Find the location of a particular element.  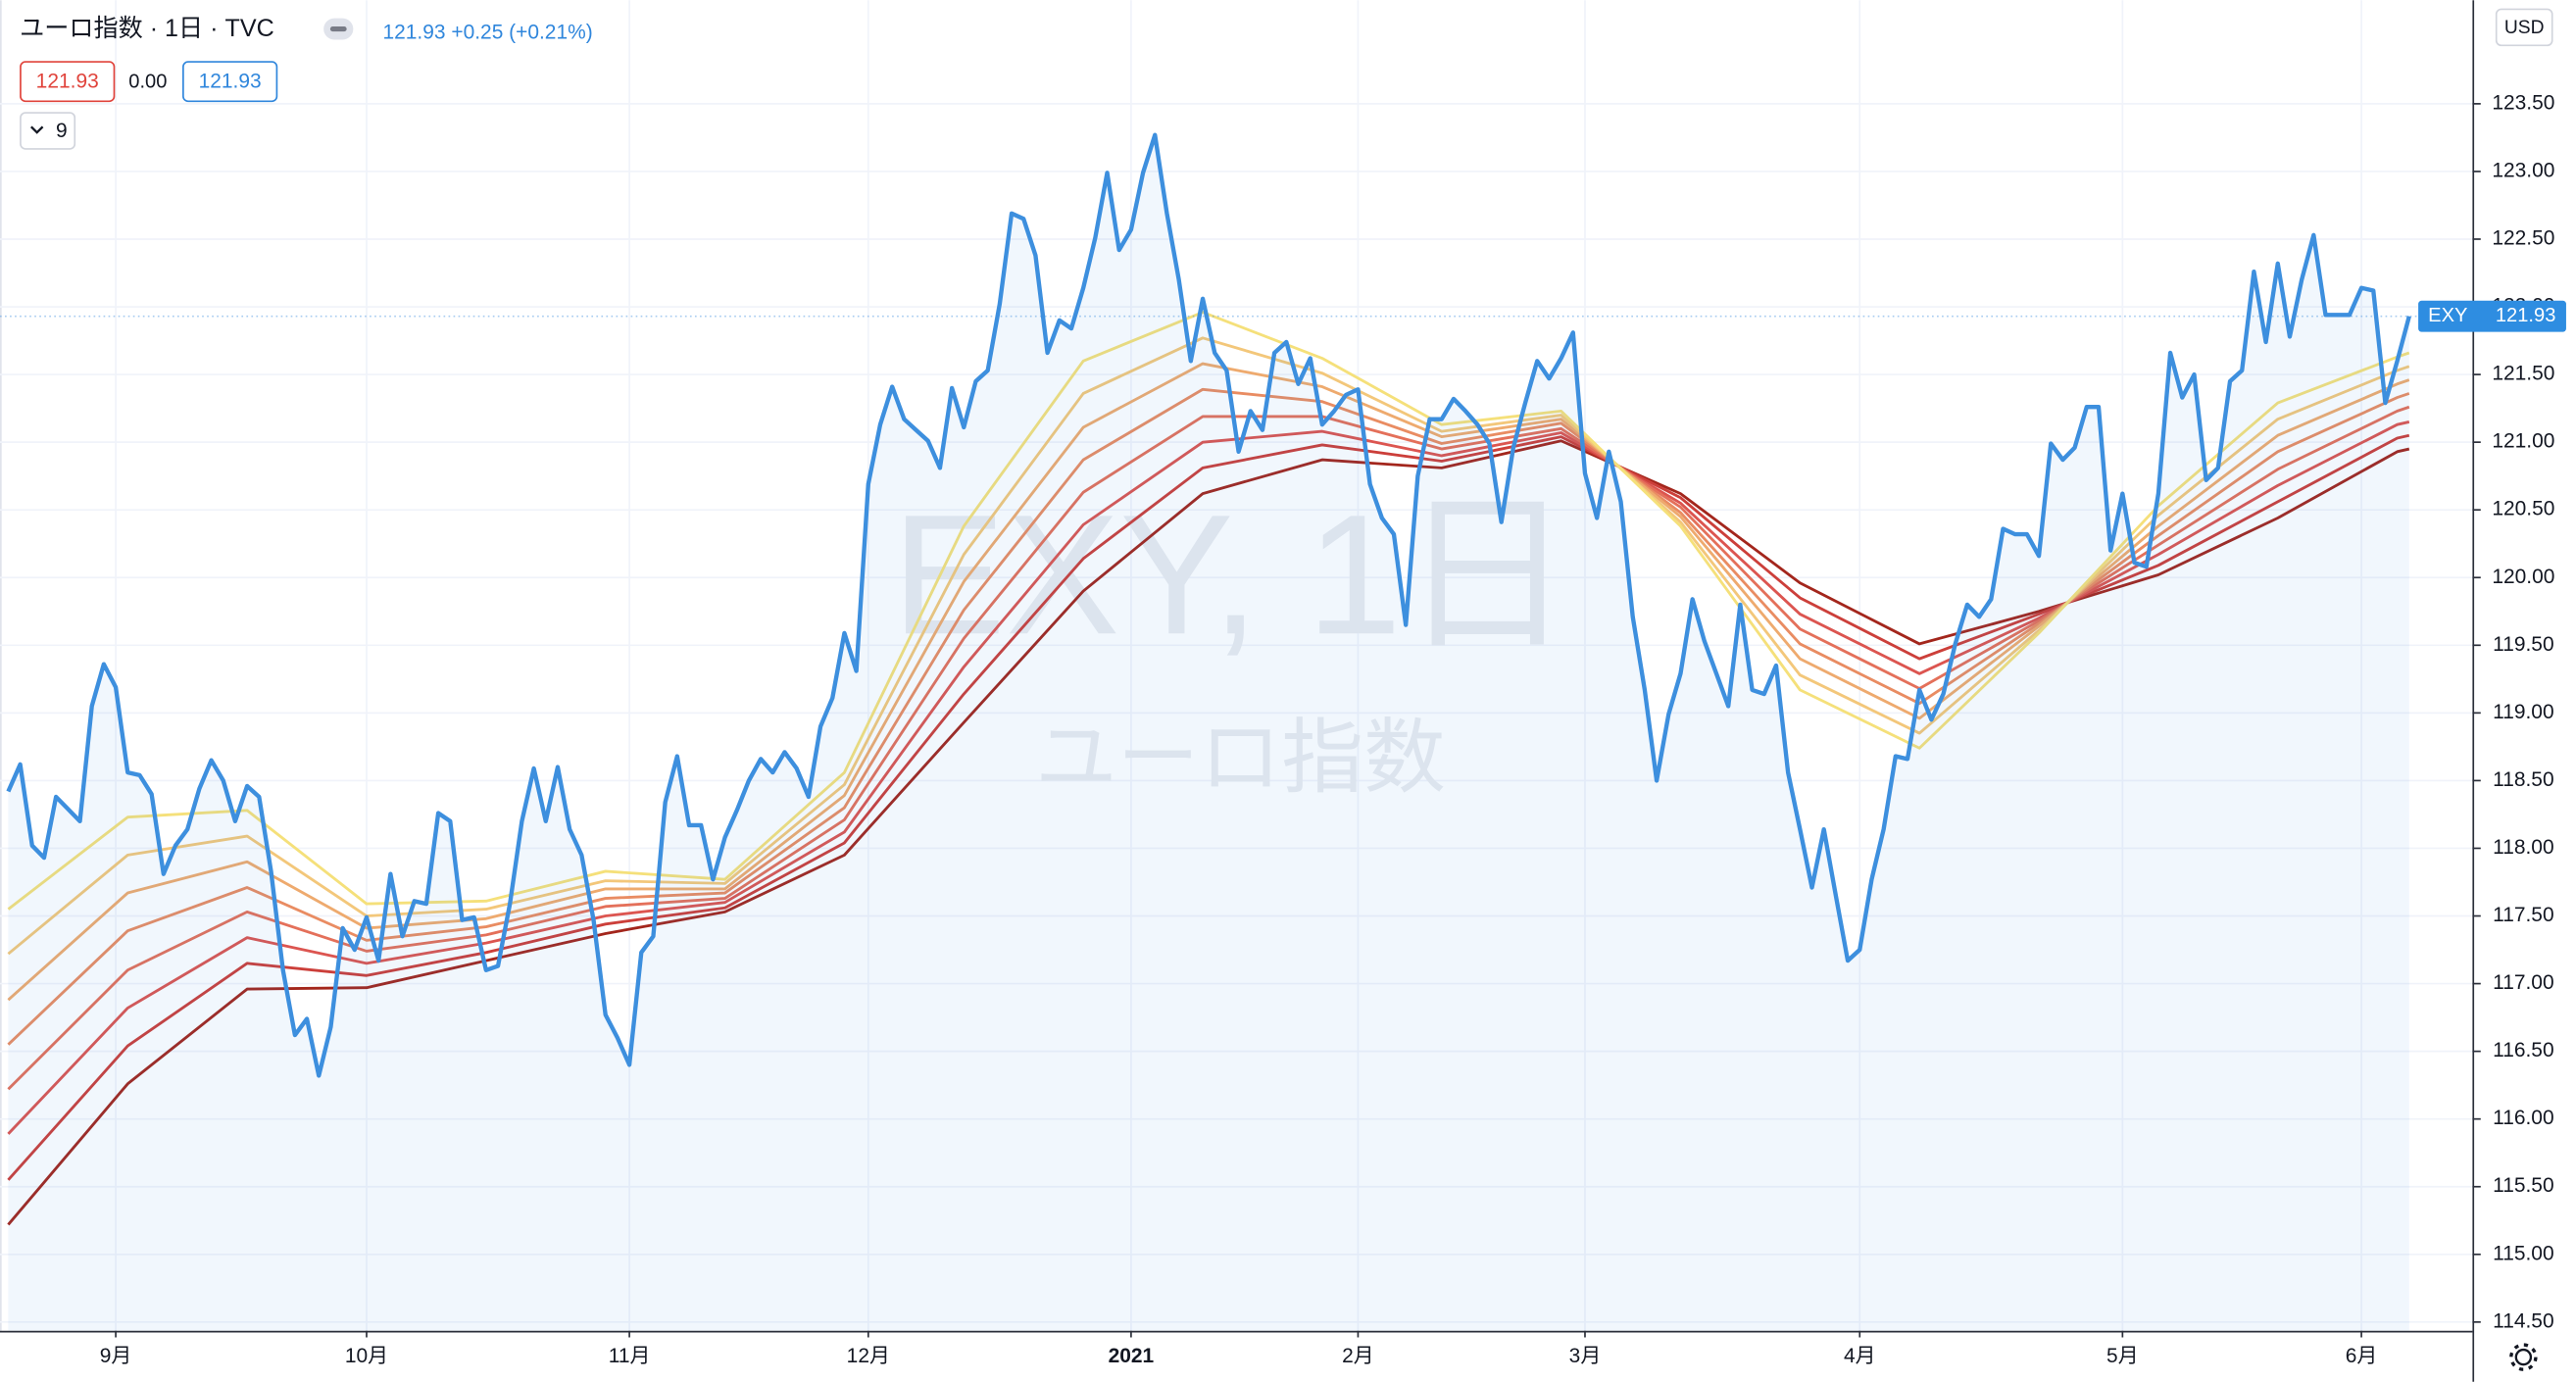

y-tick-label: 120.50 is located at coordinates (2523, 509).